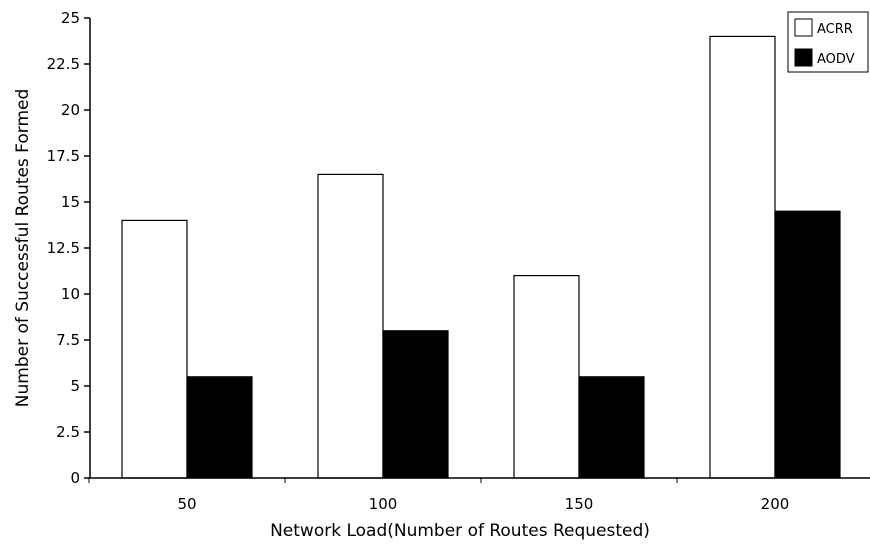 This screenshot has width=870, height=546. What do you see at coordinates (775, 504) in the screenshot?
I see `x-tick-label: 200` at bounding box center [775, 504].